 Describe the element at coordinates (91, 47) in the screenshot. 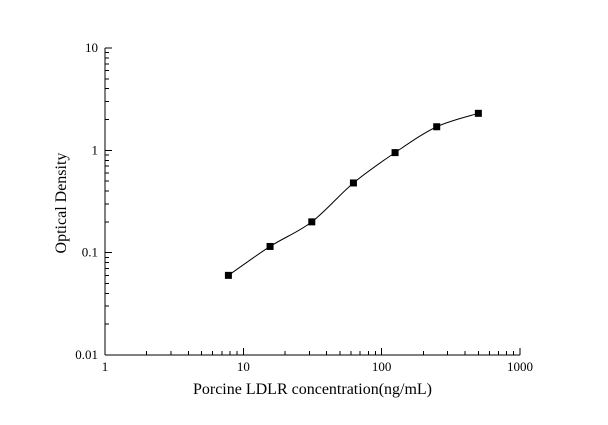

I see `y-tick-label: 10` at that location.